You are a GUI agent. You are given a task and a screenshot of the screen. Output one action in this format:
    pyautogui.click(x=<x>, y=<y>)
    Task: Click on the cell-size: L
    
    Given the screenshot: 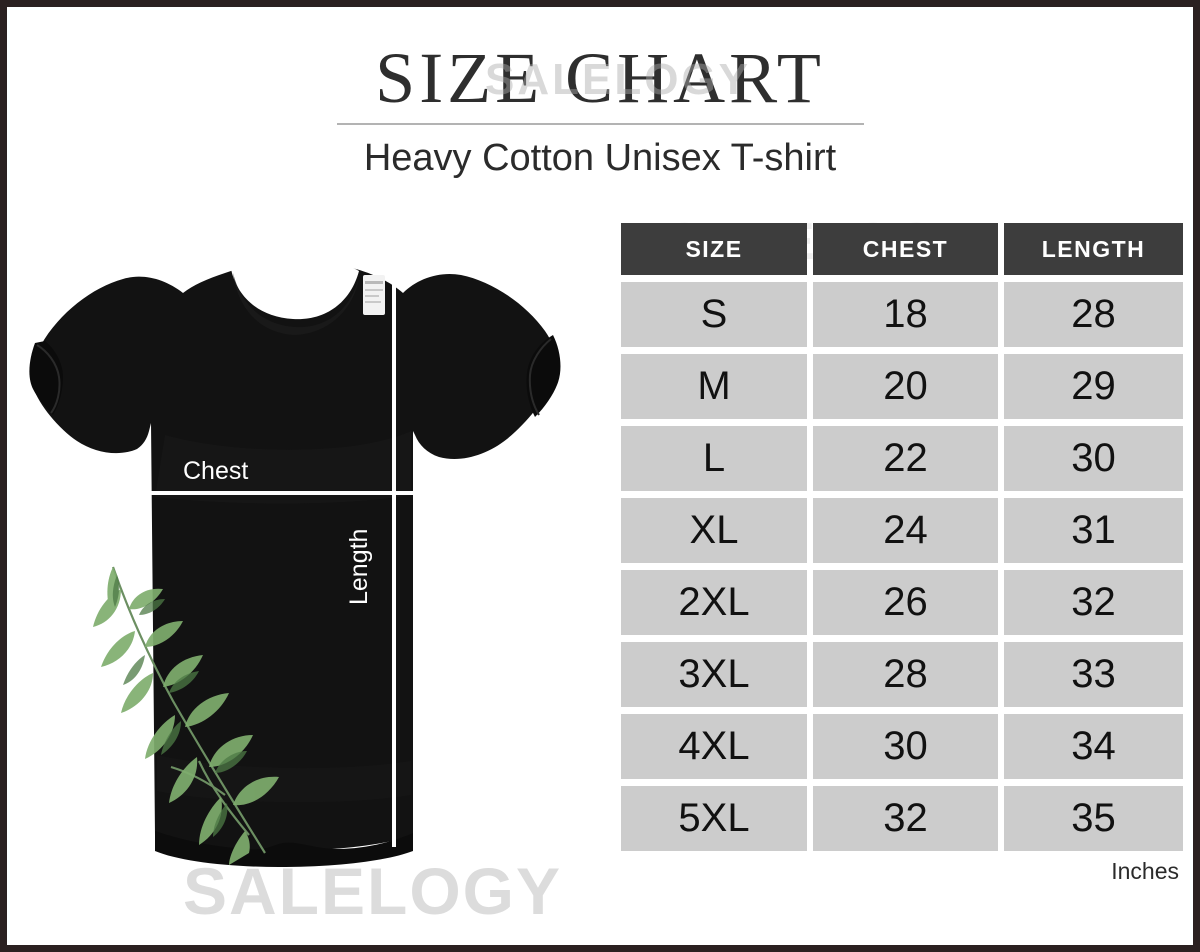 What is the action you would take?
    pyautogui.click(x=714, y=458)
    